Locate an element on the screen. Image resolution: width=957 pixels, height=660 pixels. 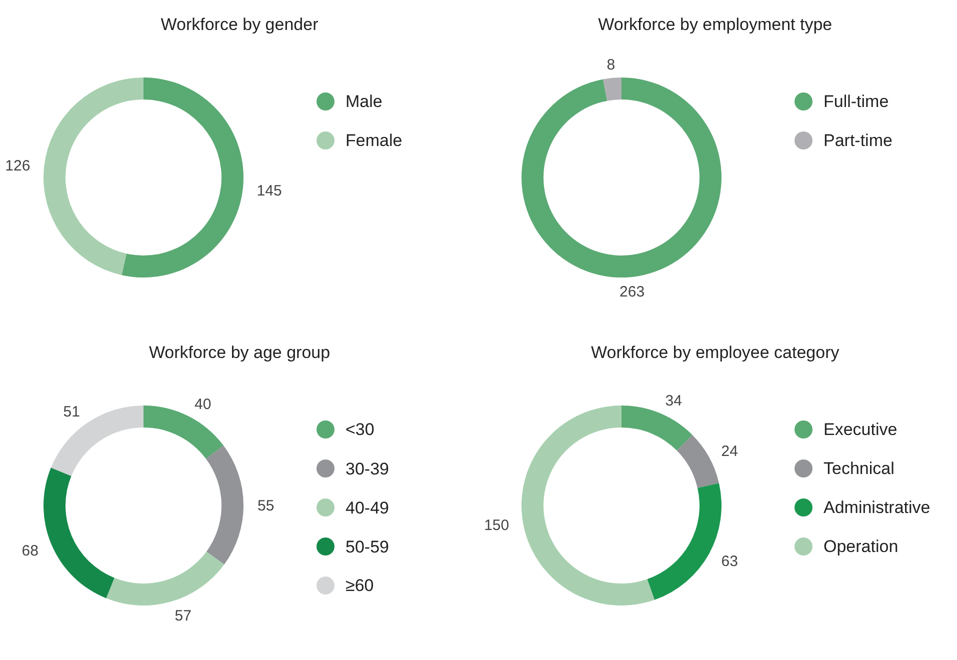
chart-title: Workforce by age group is located at coordinates (239, 352).